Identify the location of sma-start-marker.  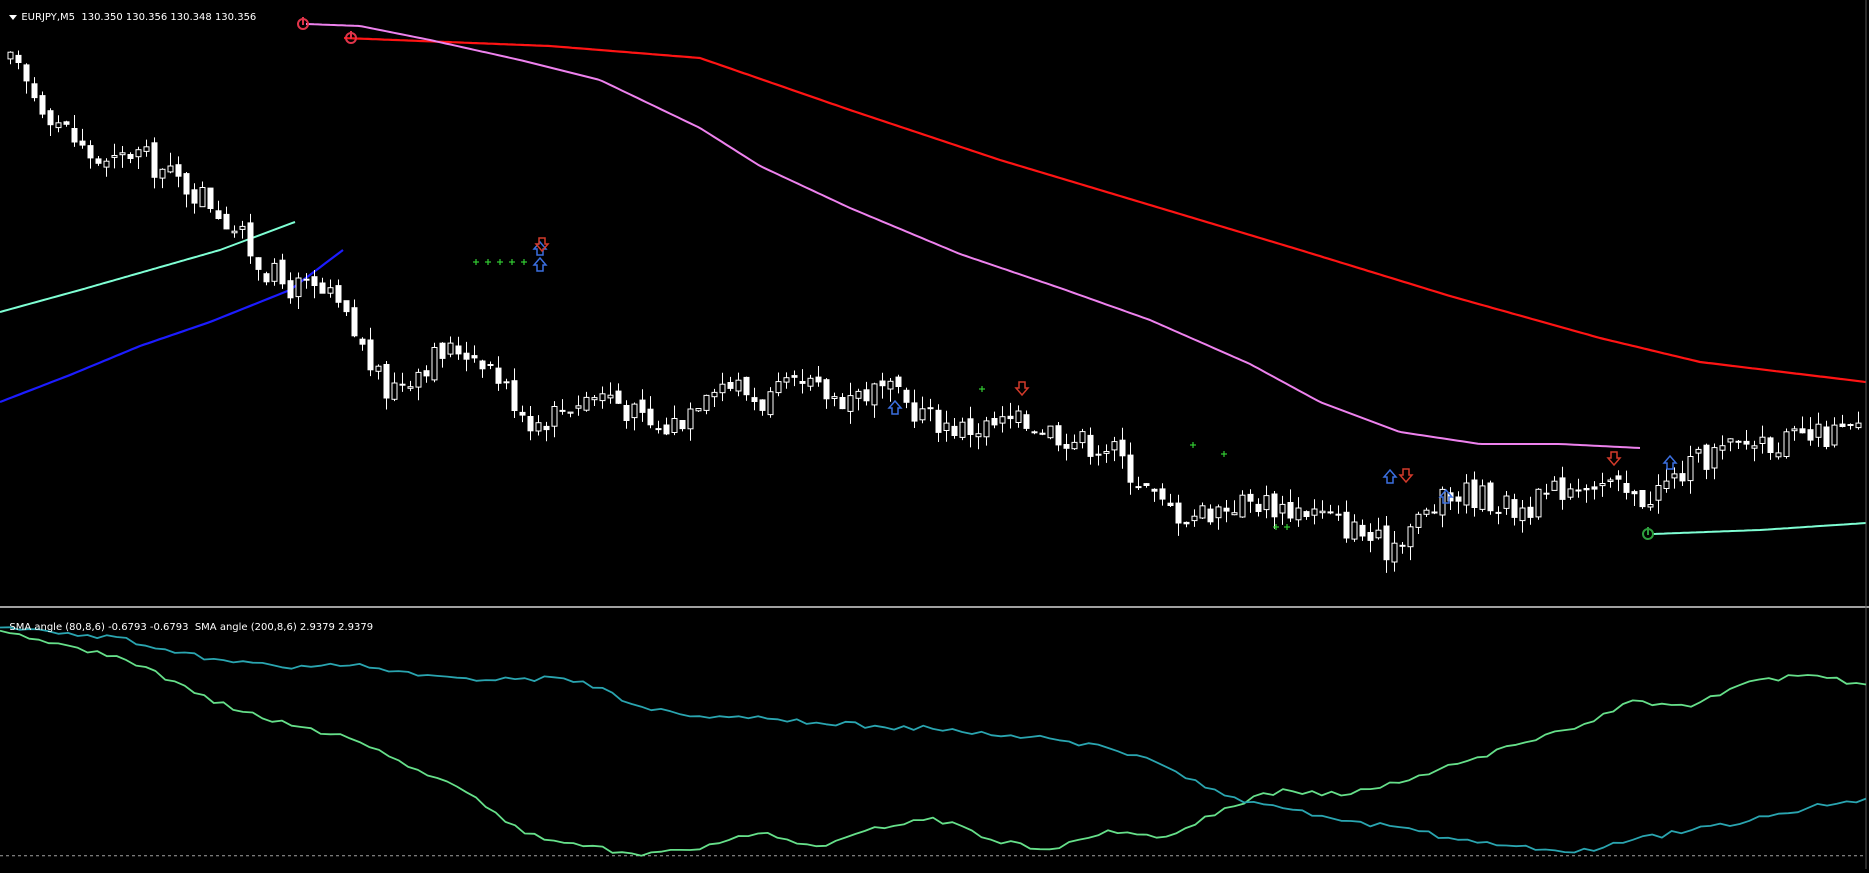
(351, 37).